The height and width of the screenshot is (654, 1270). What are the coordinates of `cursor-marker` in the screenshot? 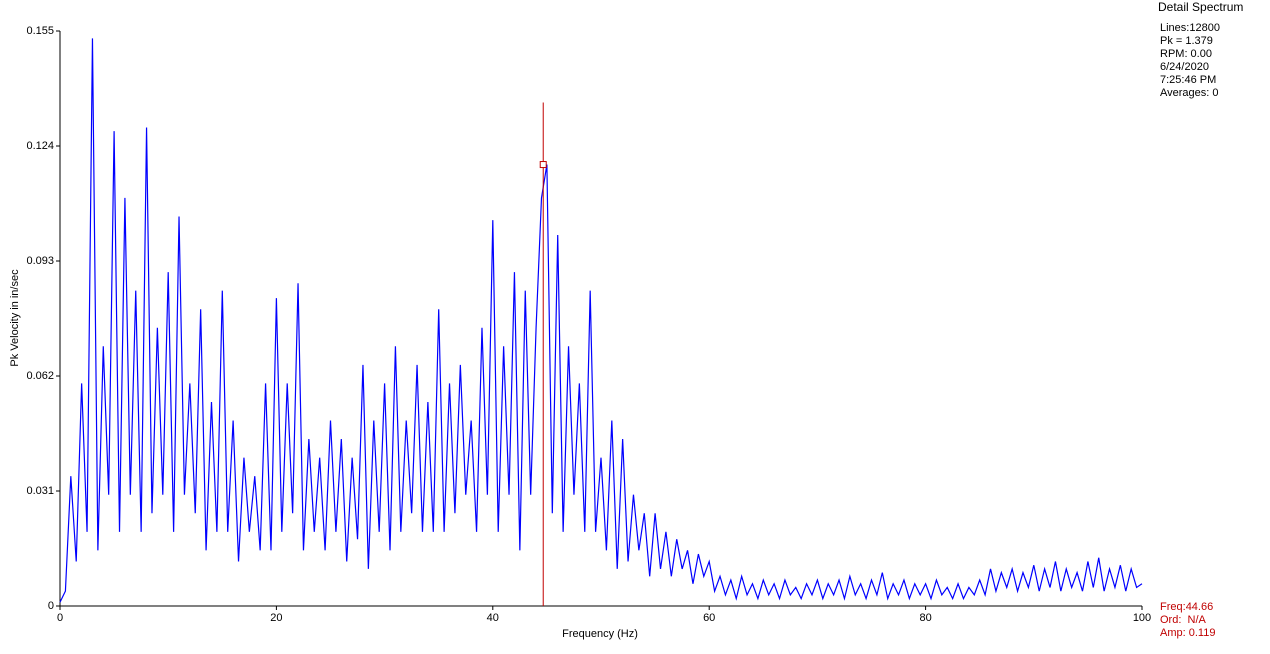 It's located at (543, 165).